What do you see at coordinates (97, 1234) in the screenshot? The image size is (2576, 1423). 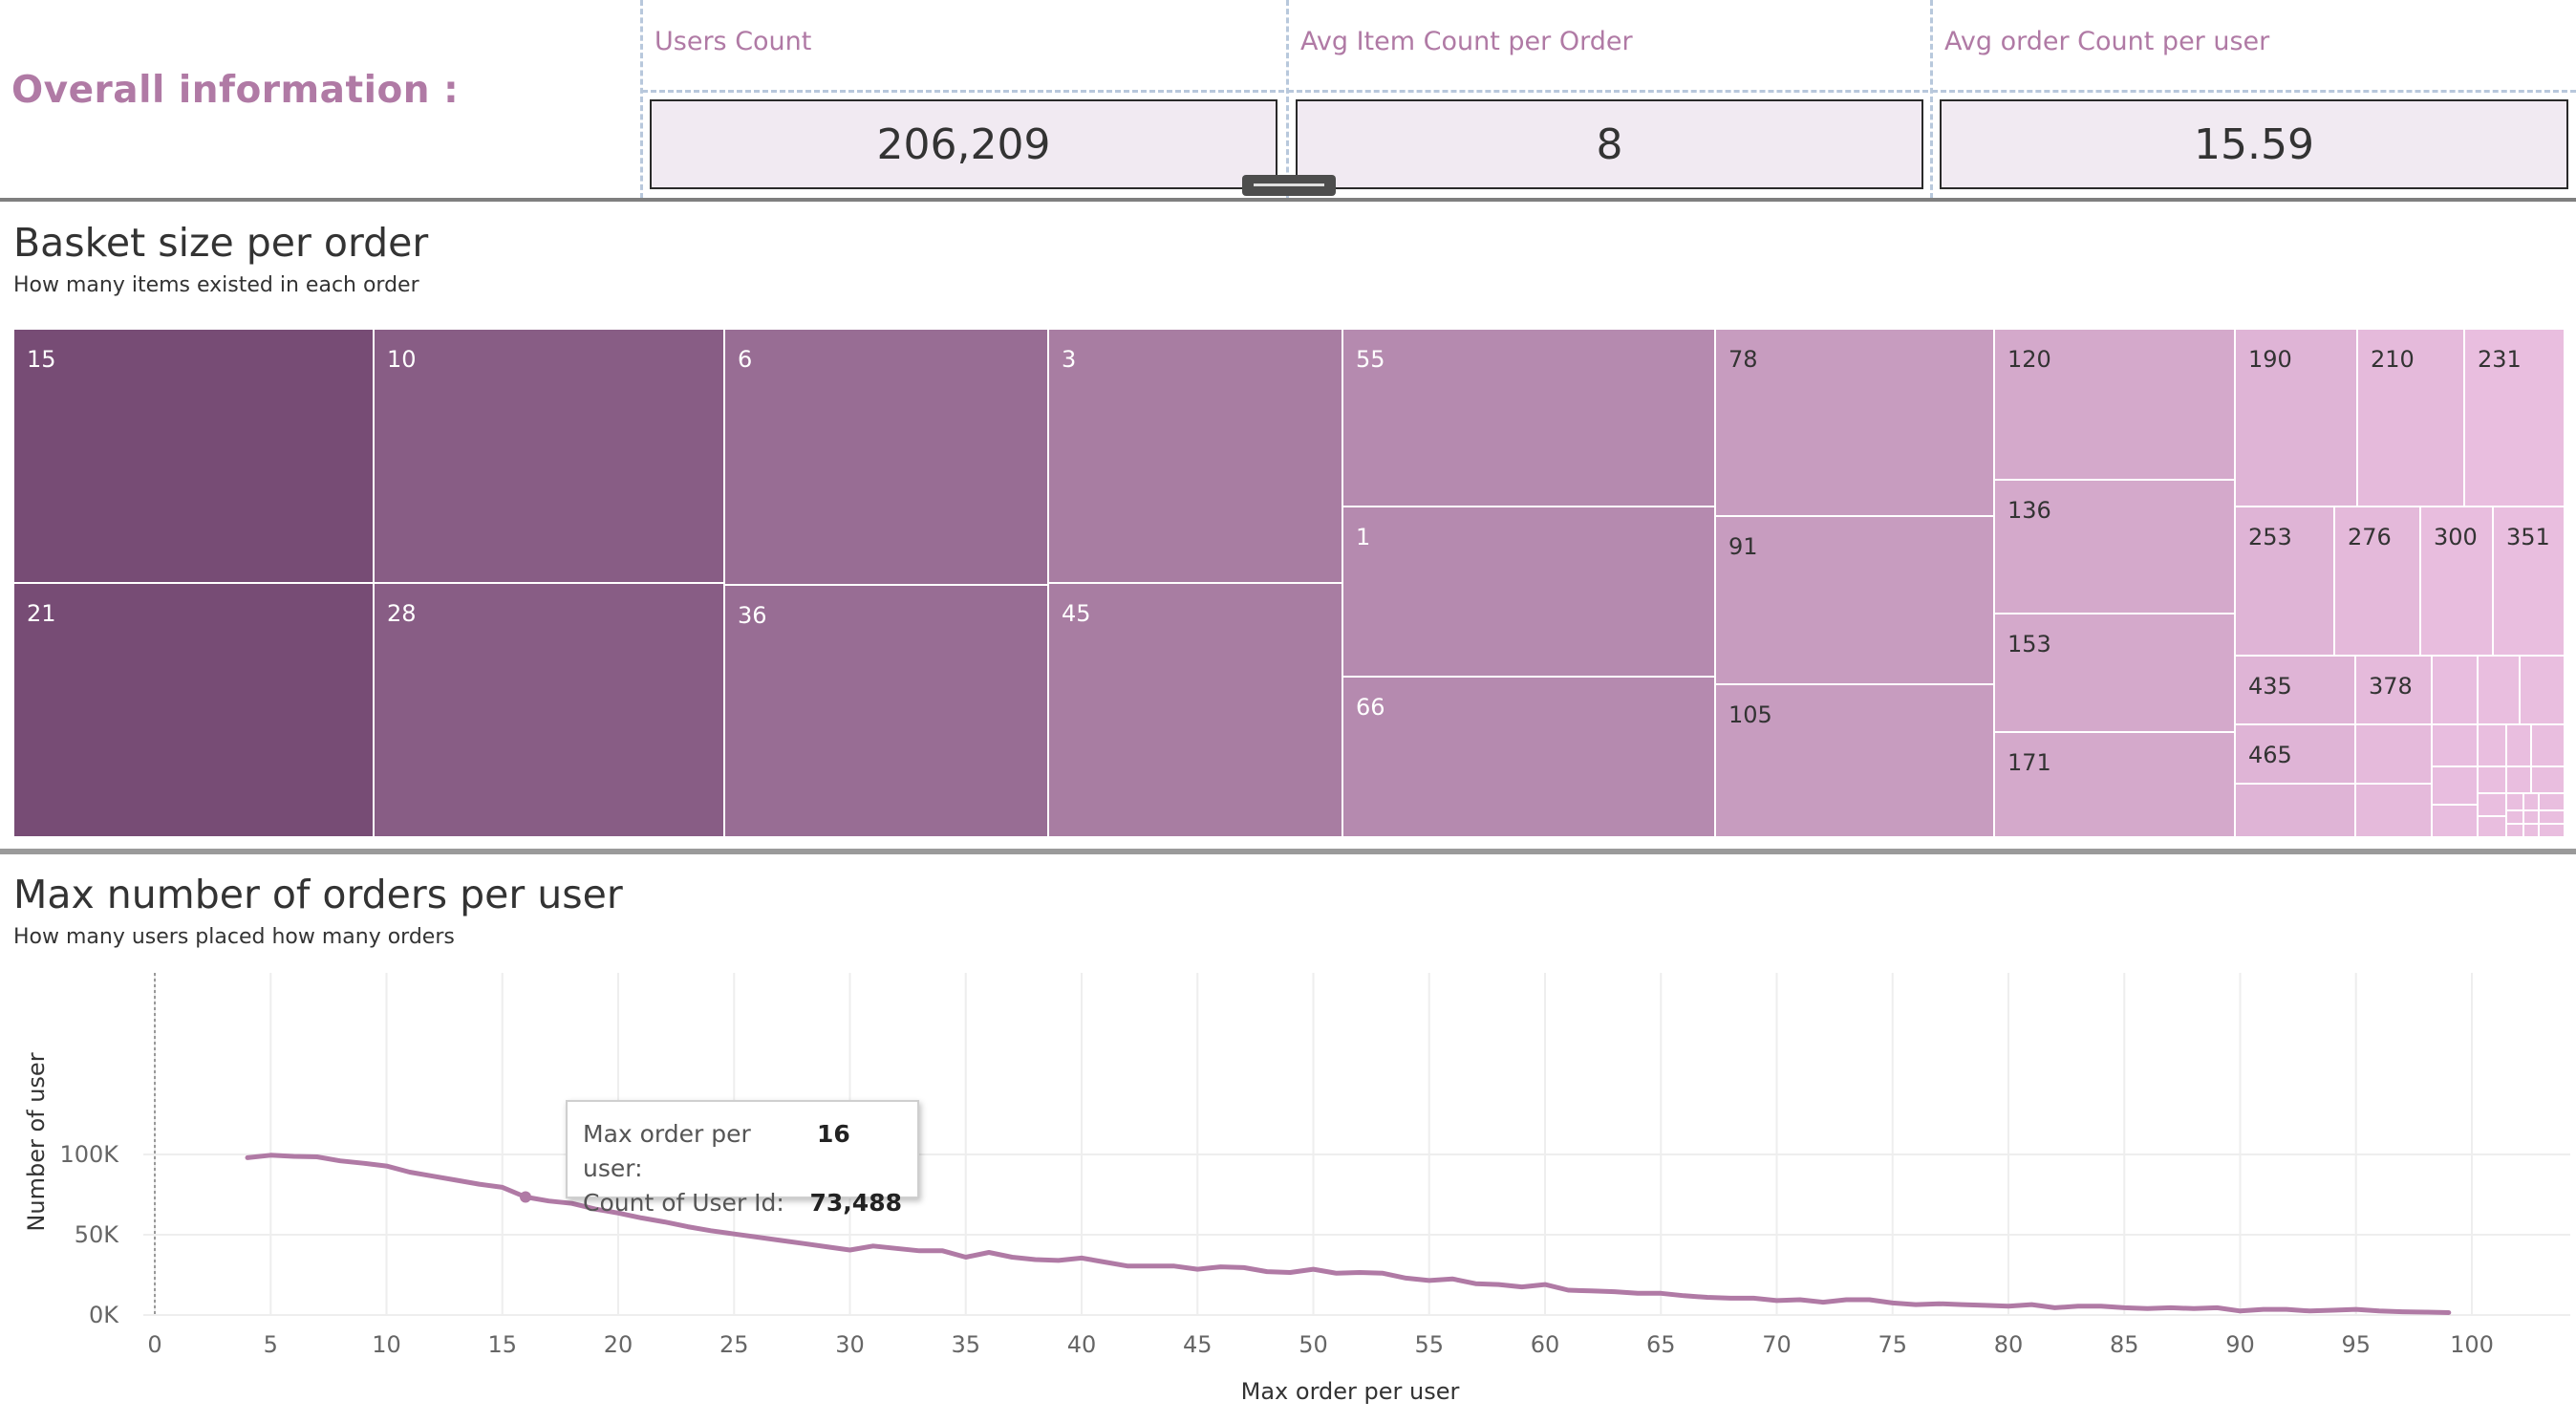 I see `y-tick-label: 50K` at bounding box center [97, 1234].